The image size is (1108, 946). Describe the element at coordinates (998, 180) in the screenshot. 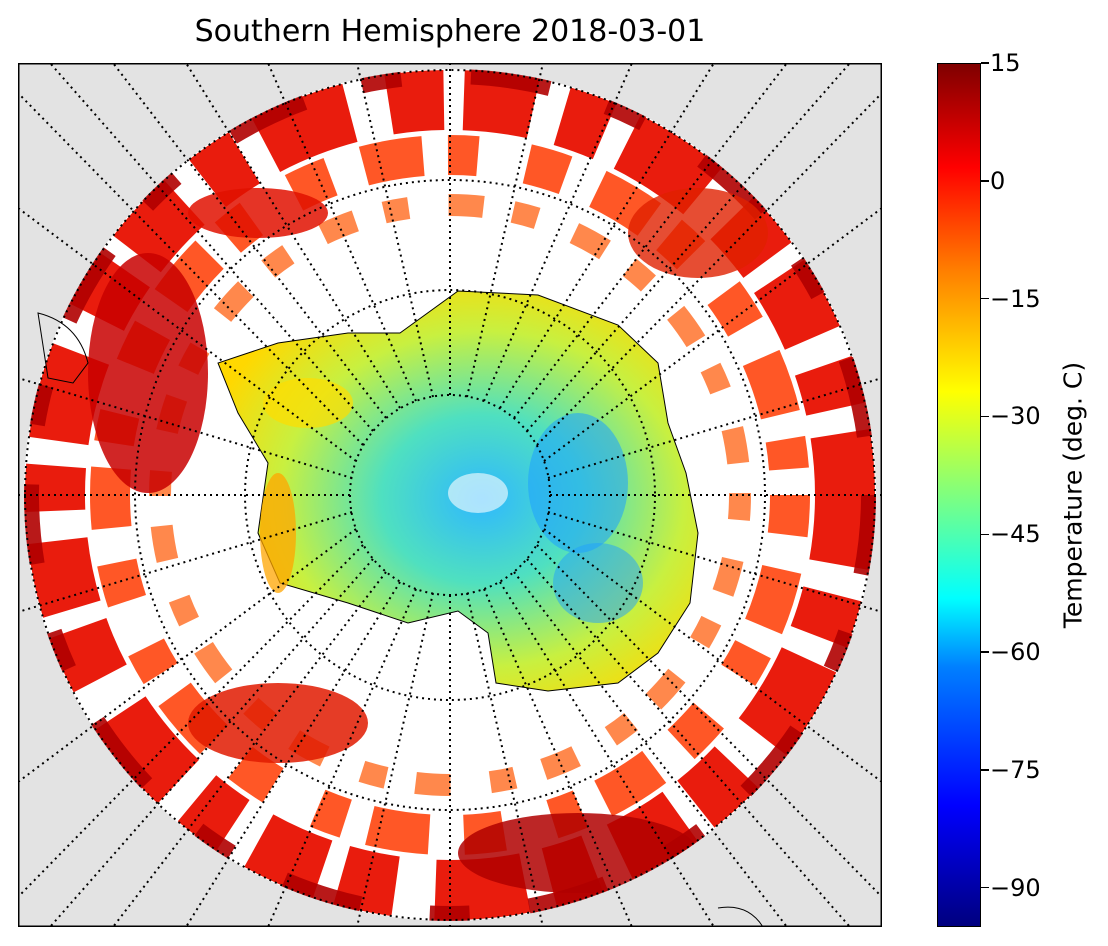

I see `colorbar-tick-label: 0` at that location.